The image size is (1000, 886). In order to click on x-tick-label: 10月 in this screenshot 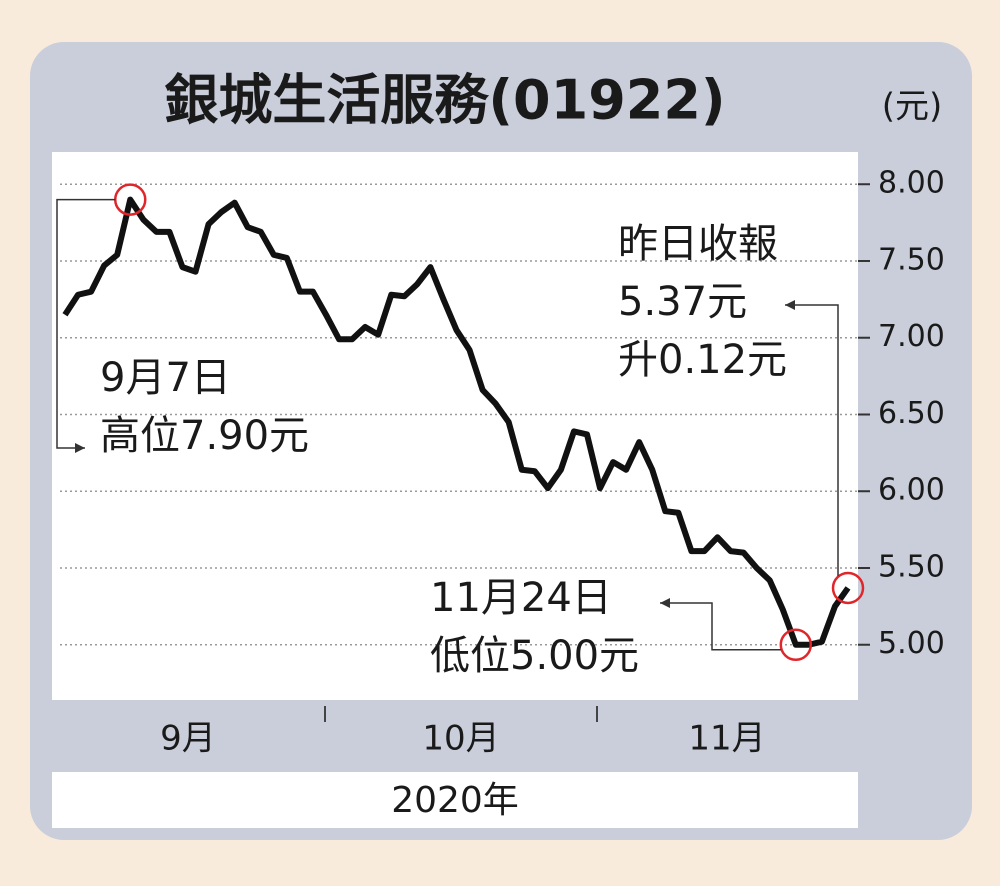, I will do `click(460, 739)`.